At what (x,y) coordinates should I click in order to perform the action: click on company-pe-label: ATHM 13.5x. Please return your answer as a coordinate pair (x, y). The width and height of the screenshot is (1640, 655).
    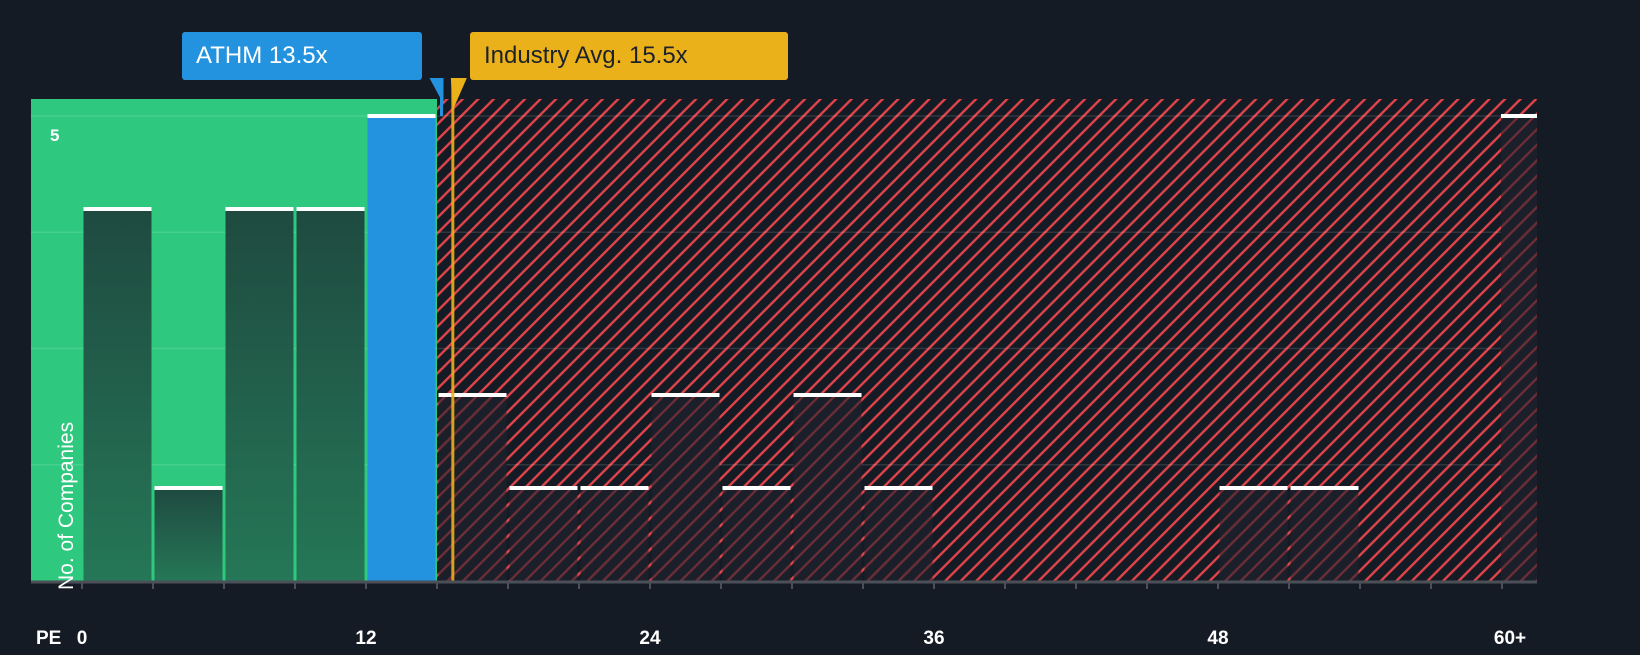
    Looking at the image, I should click on (302, 56).